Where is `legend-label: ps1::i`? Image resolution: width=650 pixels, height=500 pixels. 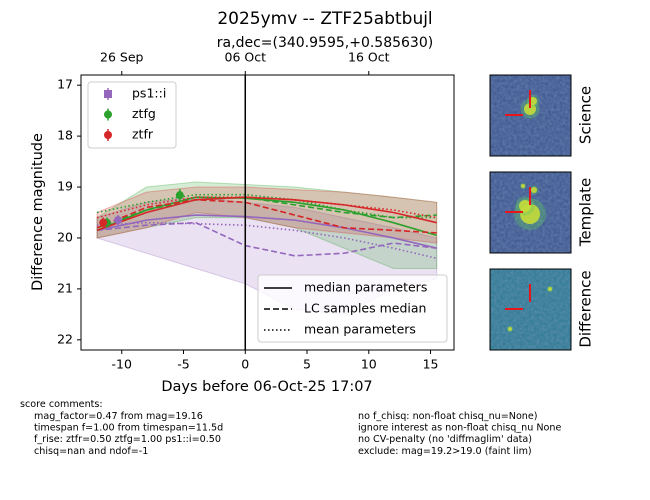 legend-label: ps1::i is located at coordinates (149, 93).